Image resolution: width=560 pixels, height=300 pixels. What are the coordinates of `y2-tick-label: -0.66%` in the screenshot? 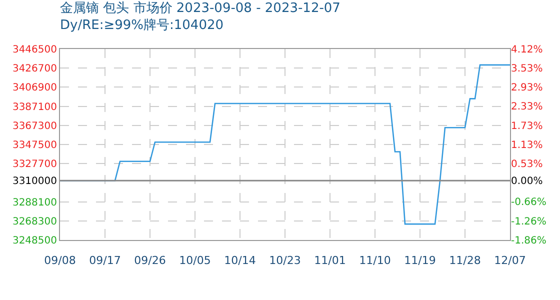 It's located at (528, 202).